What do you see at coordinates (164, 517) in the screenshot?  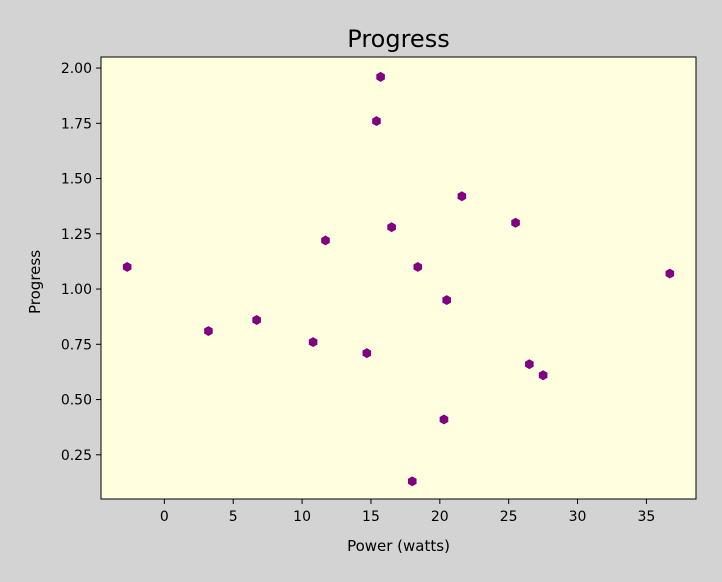 I see `x-tick-label: 0` at bounding box center [164, 517].